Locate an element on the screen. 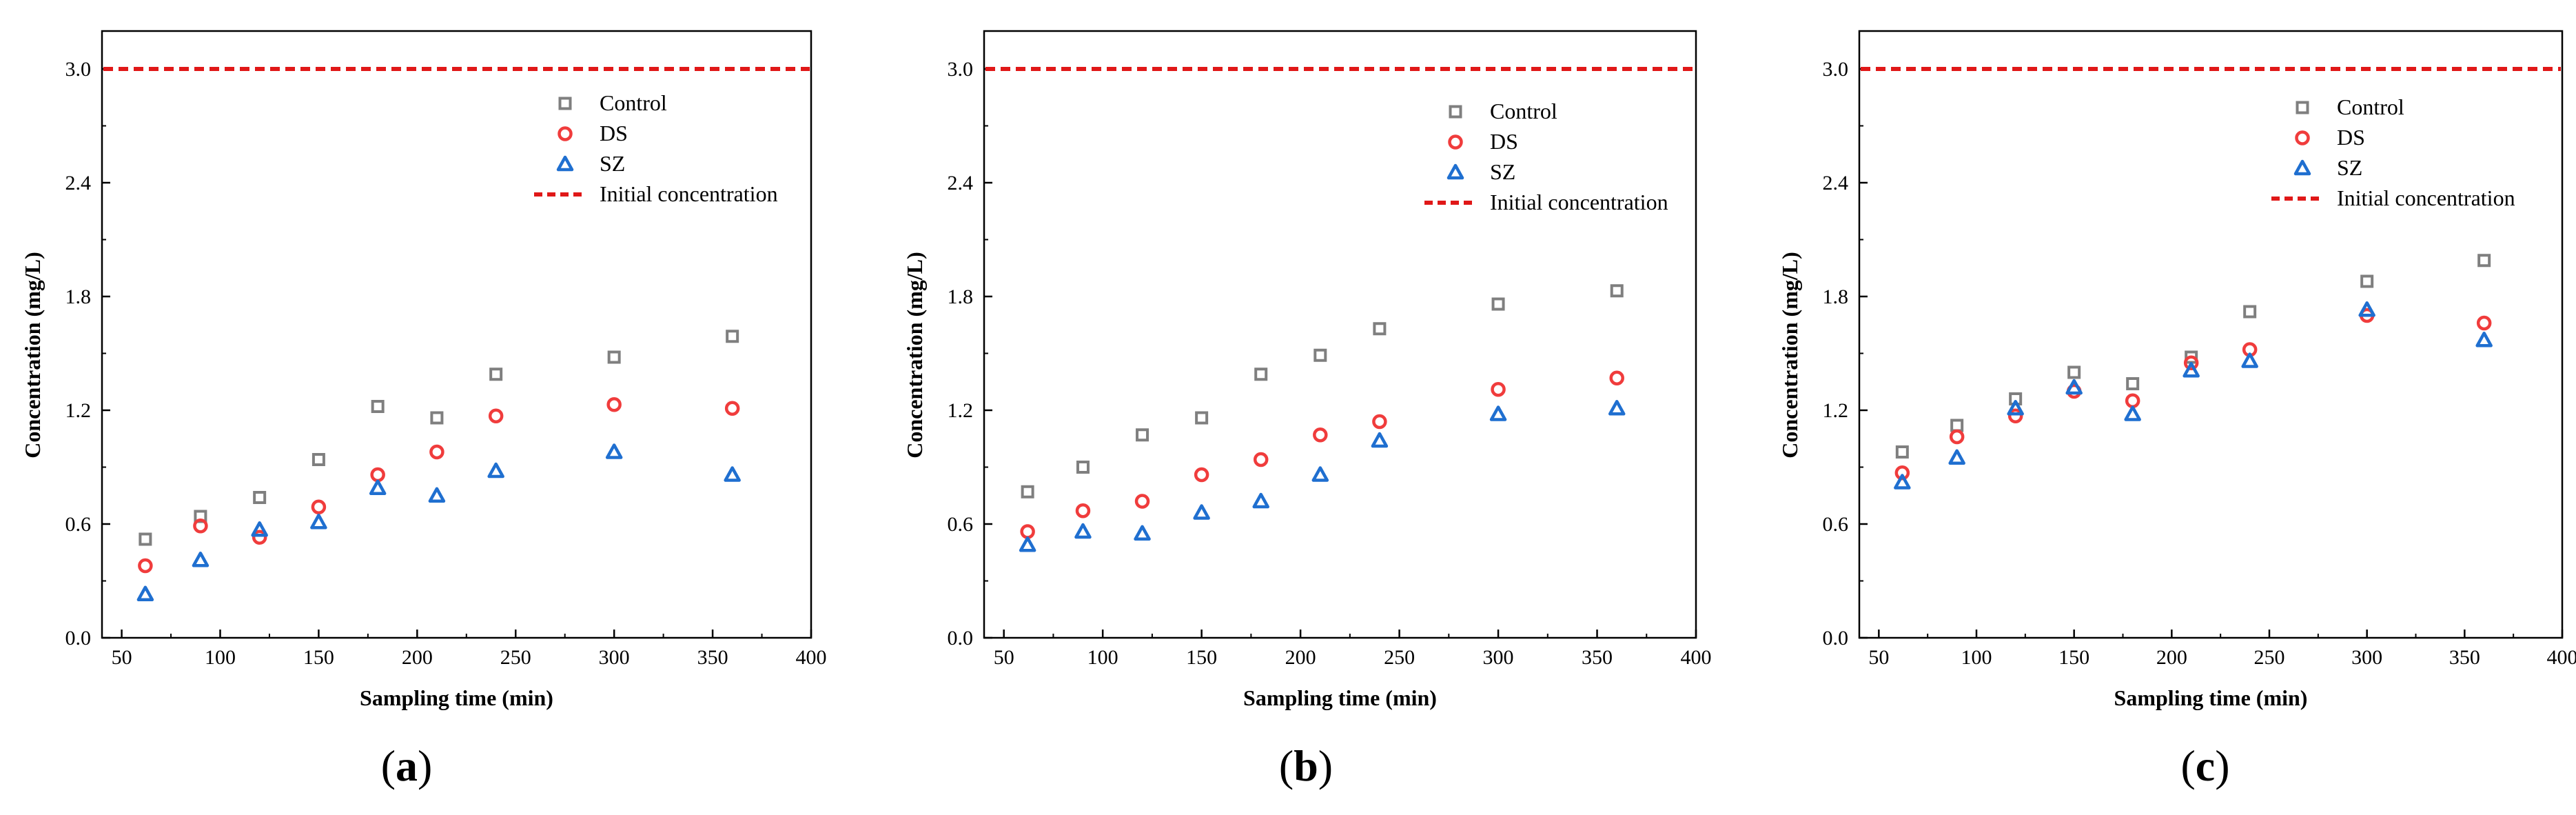 This screenshot has width=2576, height=815. panel-label-letter: c is located at coordinates (2205, 765).